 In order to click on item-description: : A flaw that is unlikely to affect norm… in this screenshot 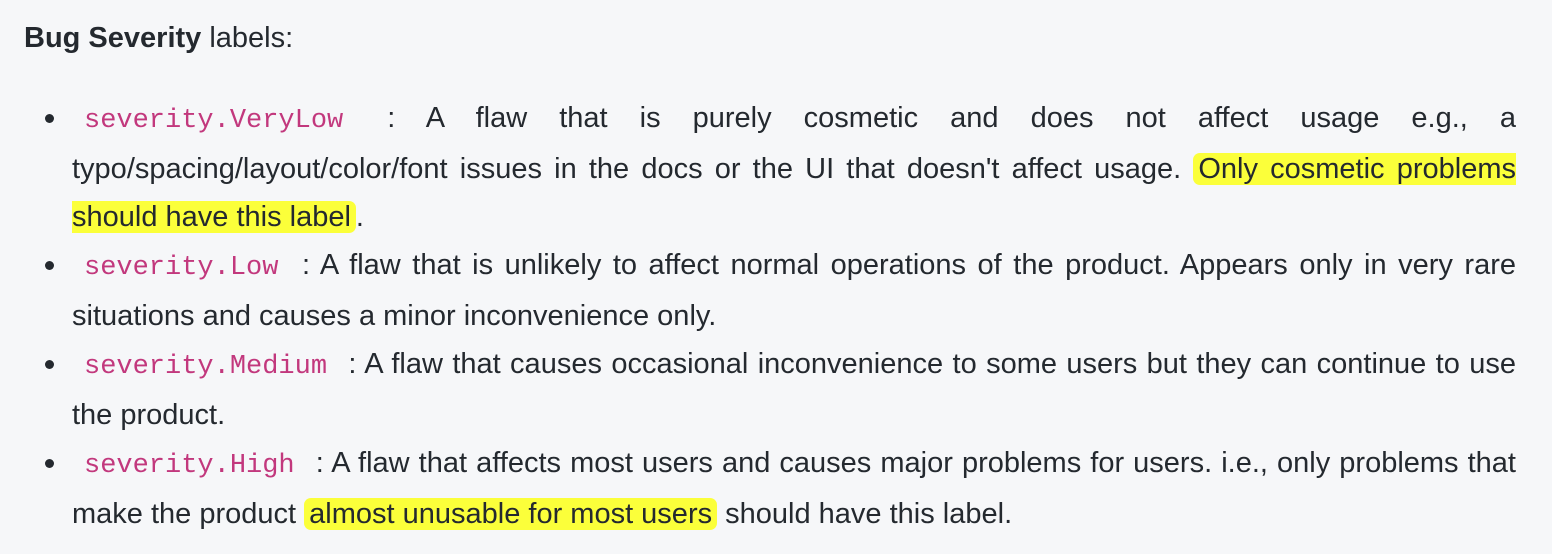, I will do `click(794, 290)`.